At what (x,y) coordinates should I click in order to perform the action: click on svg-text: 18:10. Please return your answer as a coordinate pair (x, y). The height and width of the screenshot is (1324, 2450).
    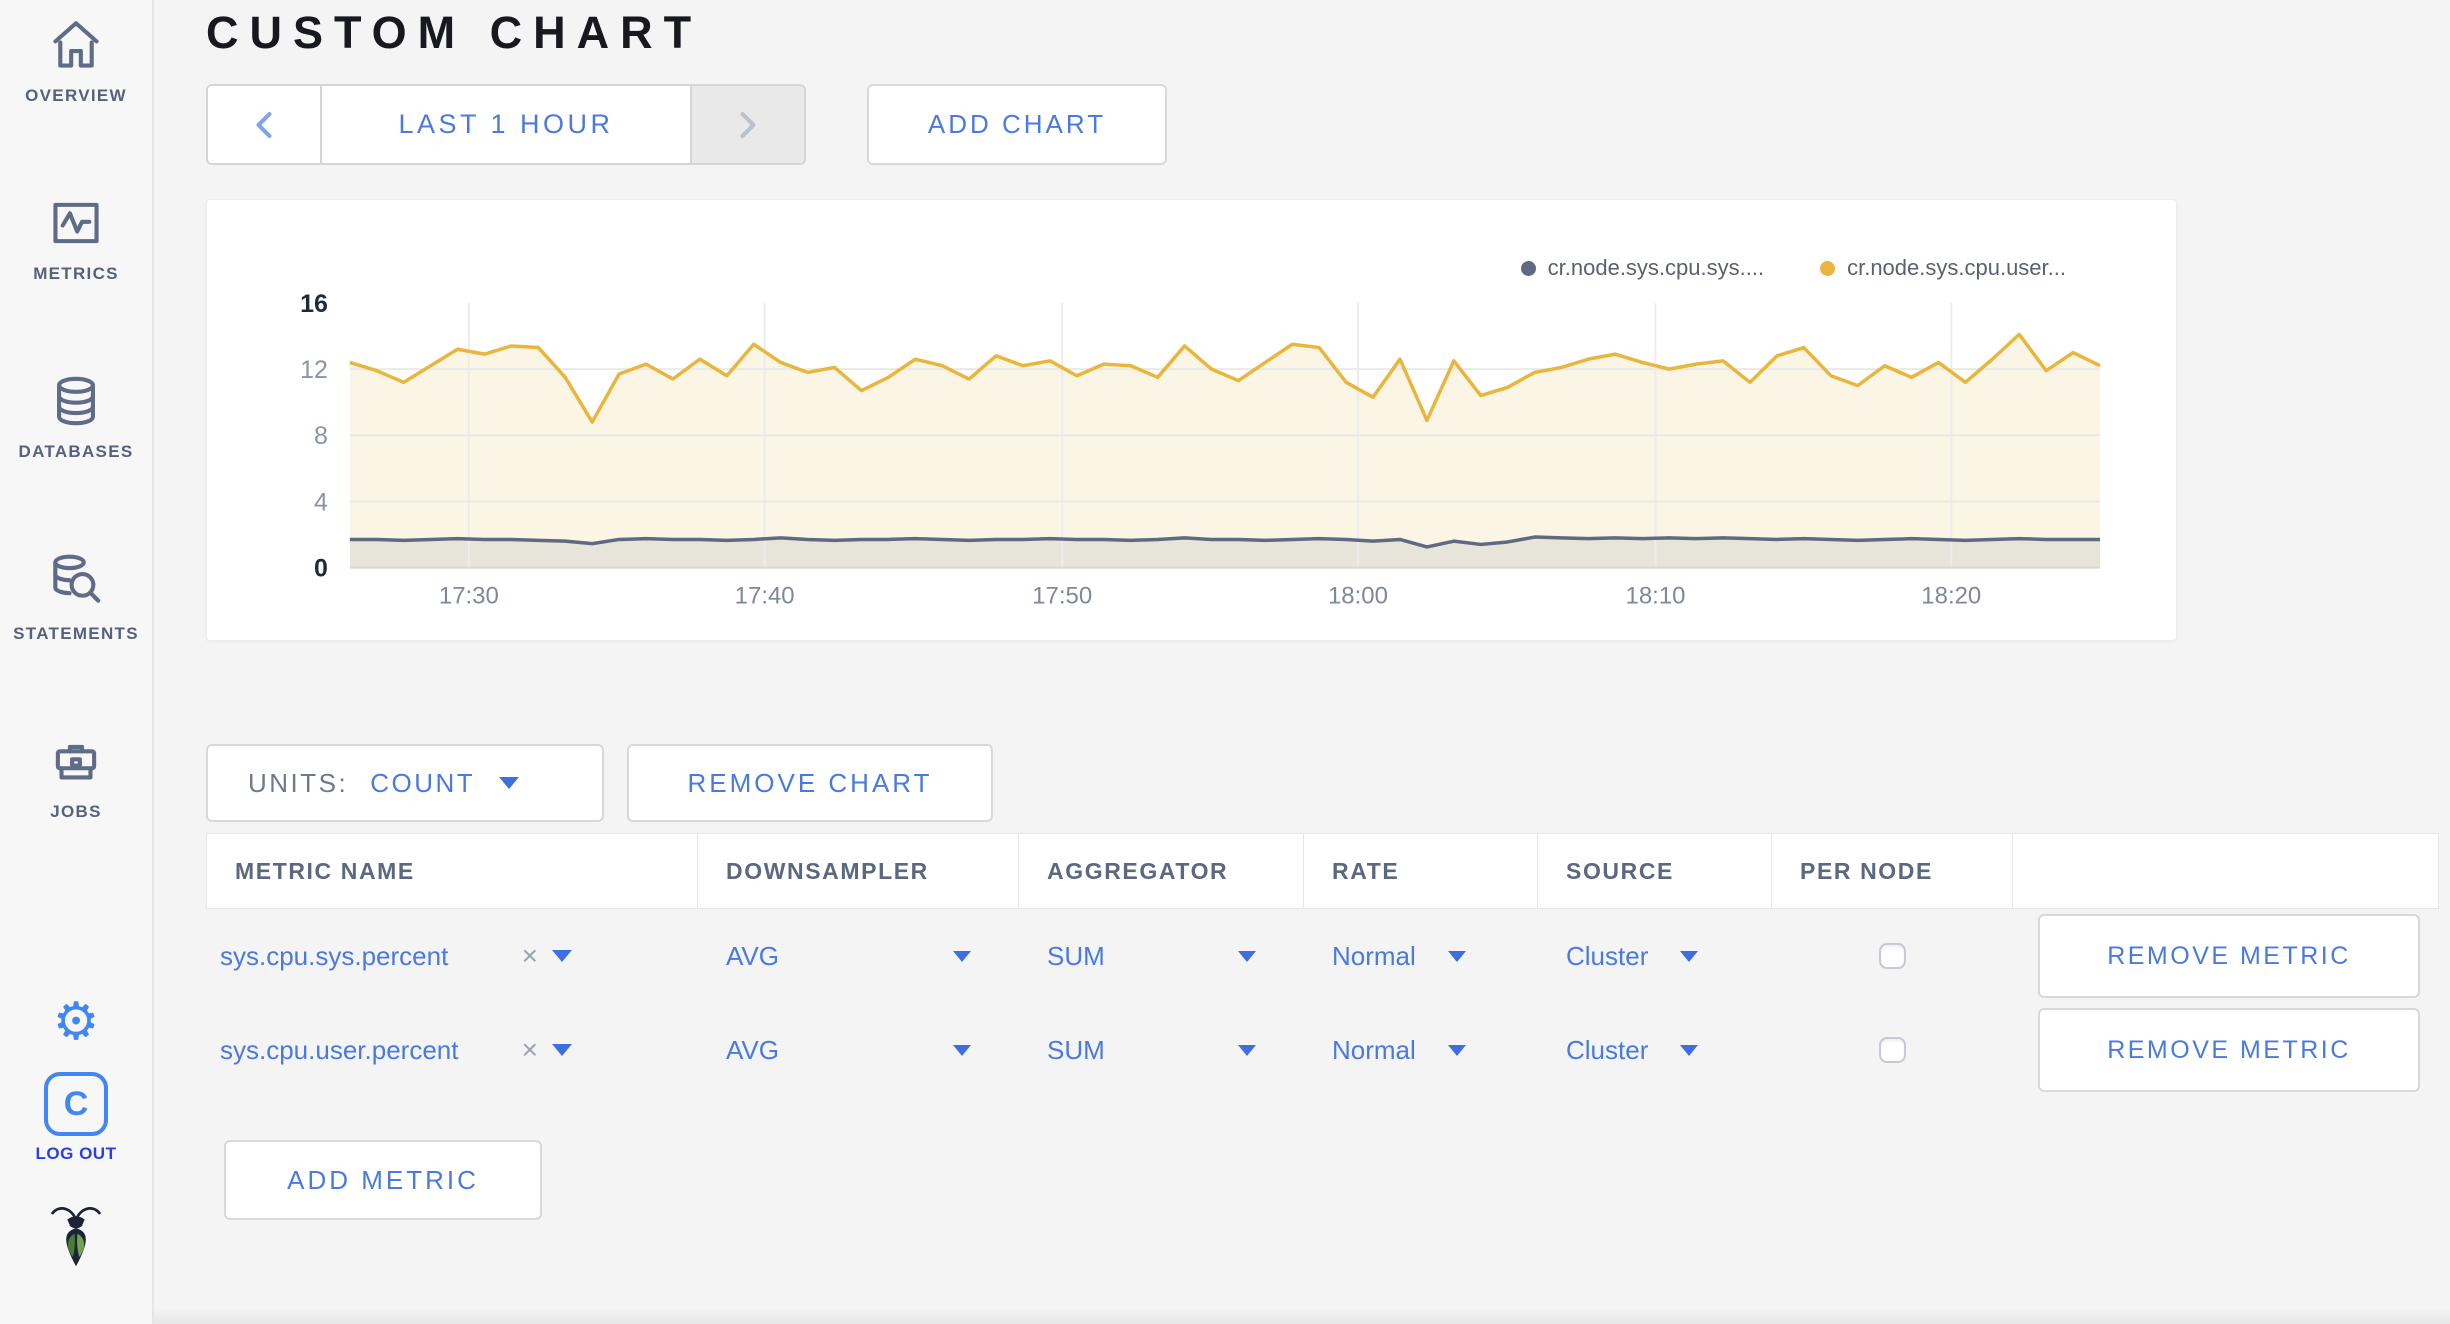
    Looking at the image, I should click on (1656, 596).